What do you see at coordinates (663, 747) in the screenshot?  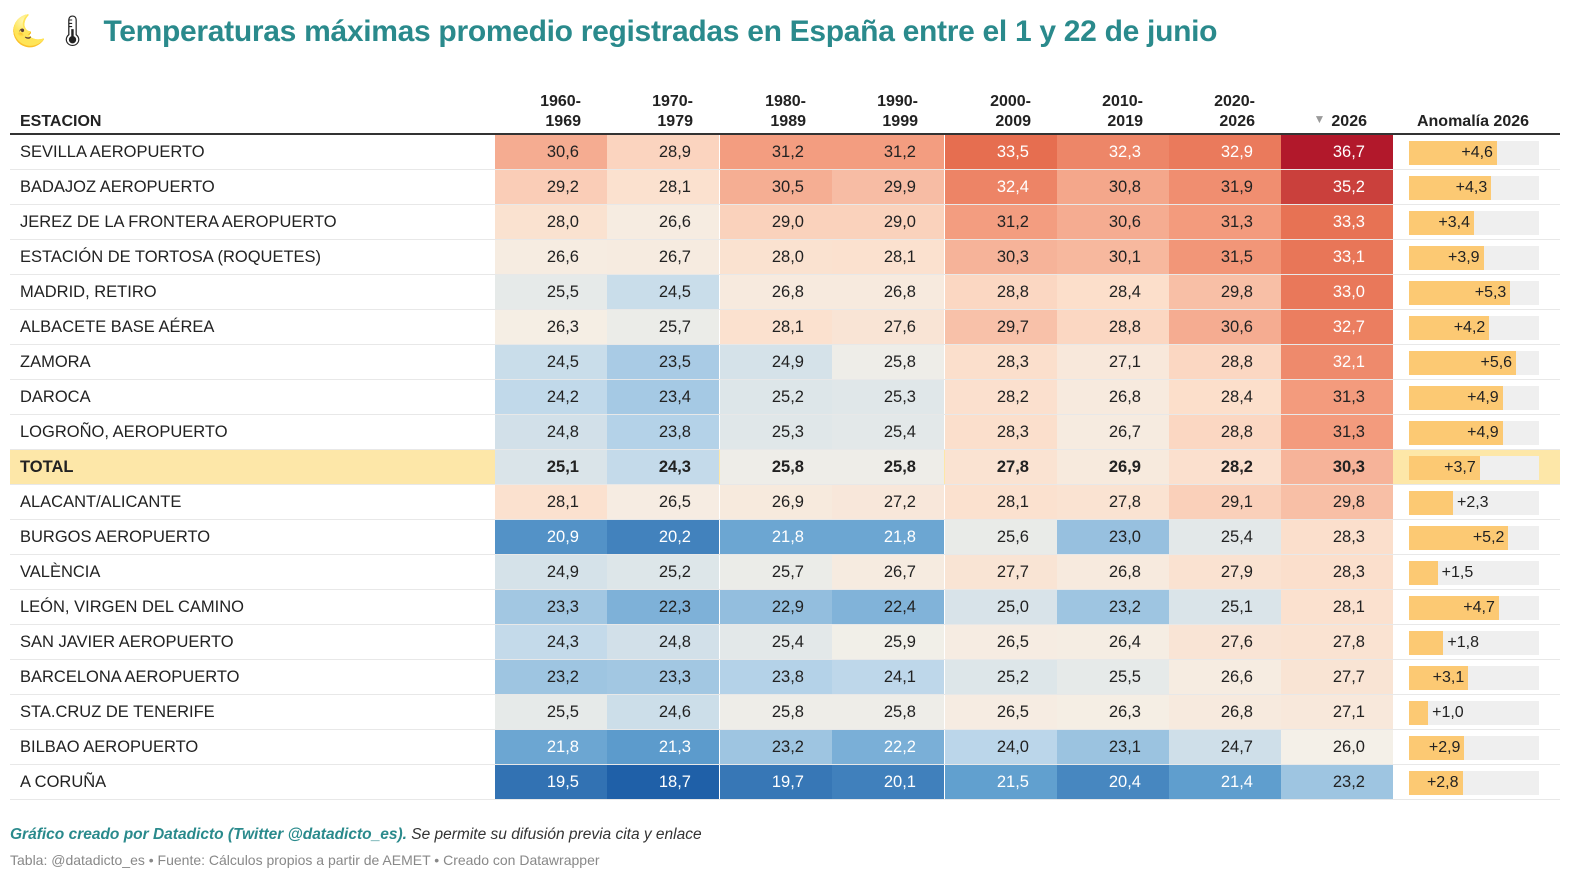 I see `heatmap-cell: 21,3` at bounding box center [663, 747].